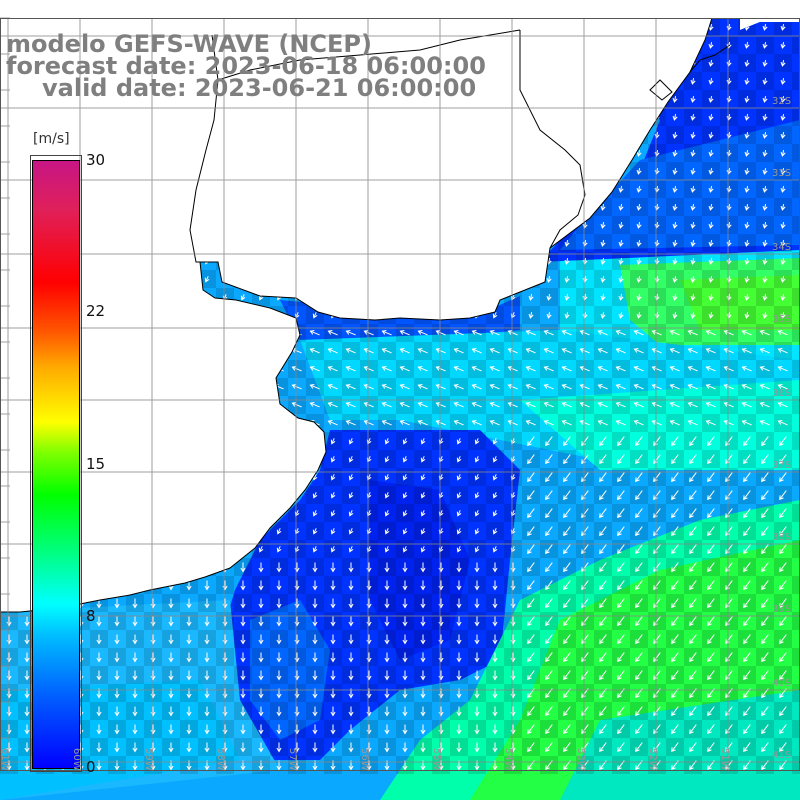 The image size is (800, 800). What do you see at coordinates (292, 759) in the screenshot?
I see `lon-label: 57W` at bounding box center [292, 759].